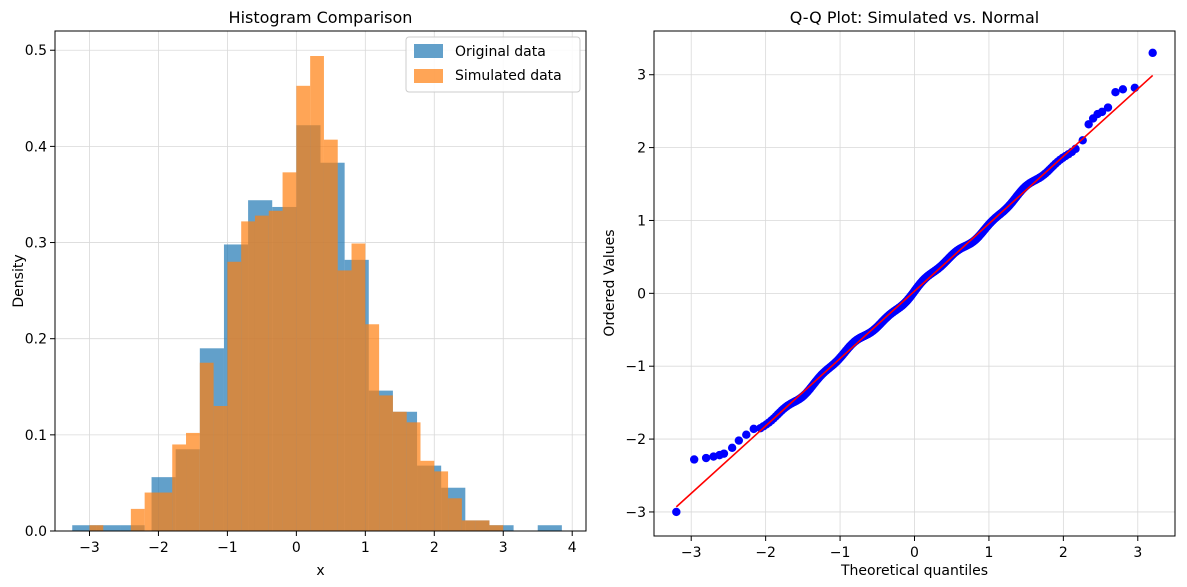 The width and height of the screenshot is (1187, 587). What do you see at coordinates (635, 440) in the screenshot?
I see `y-tick-label: −2` at bounding box center [635, 440].